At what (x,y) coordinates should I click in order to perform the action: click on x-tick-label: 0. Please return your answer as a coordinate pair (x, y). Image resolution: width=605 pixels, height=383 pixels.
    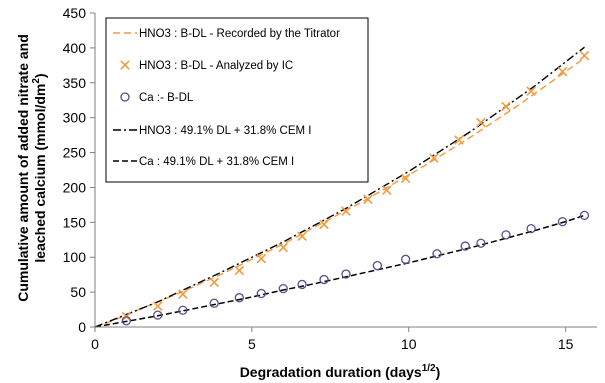
    Looking at the image, I should click on (95, 344).